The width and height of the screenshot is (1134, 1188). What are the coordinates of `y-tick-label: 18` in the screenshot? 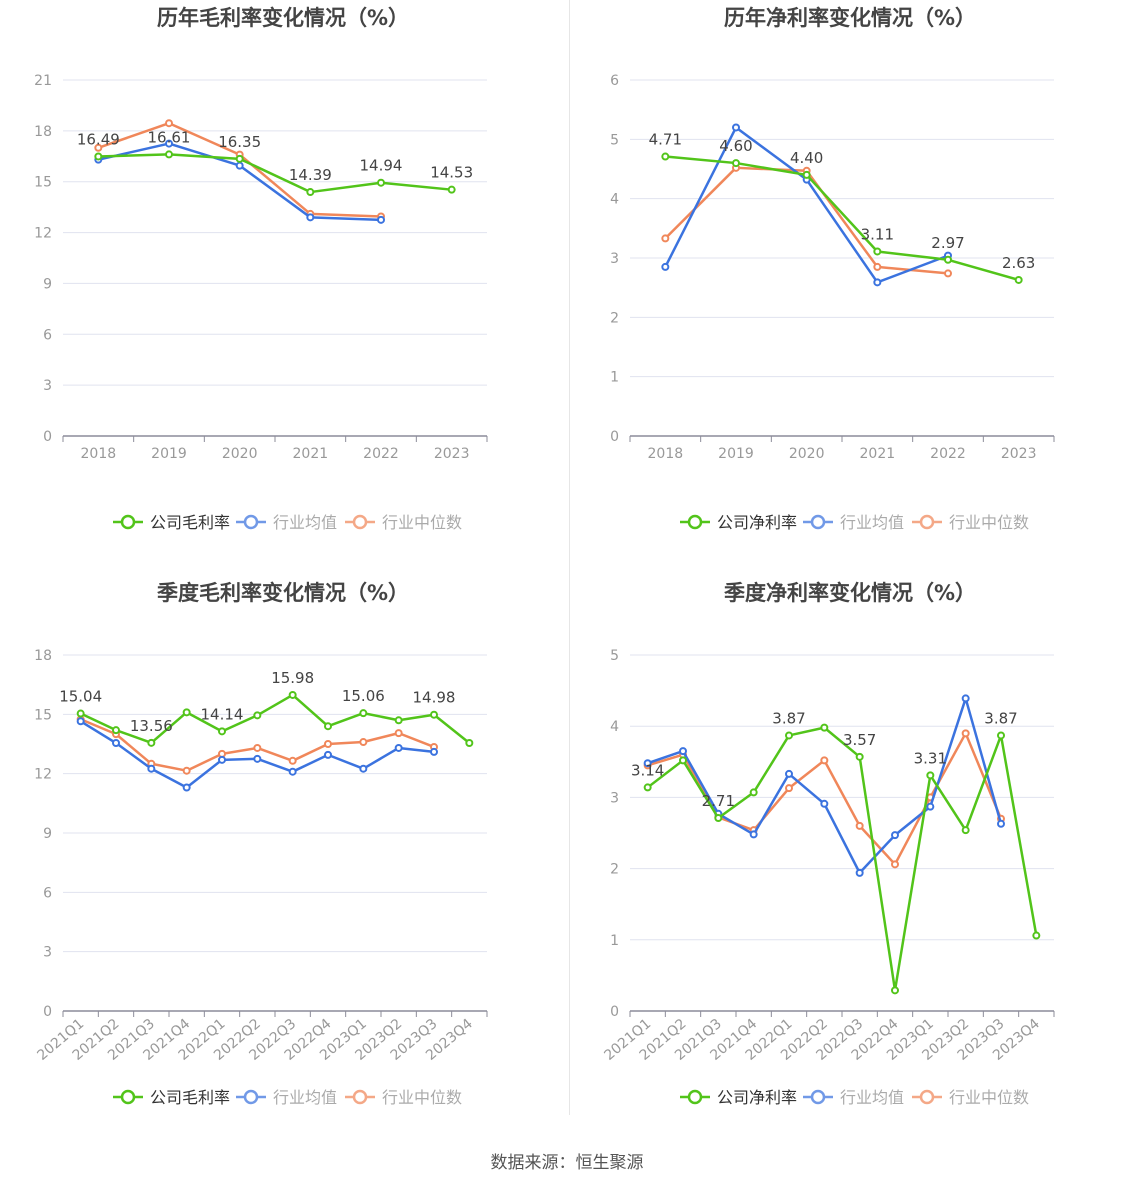 It's located at (43, 132).